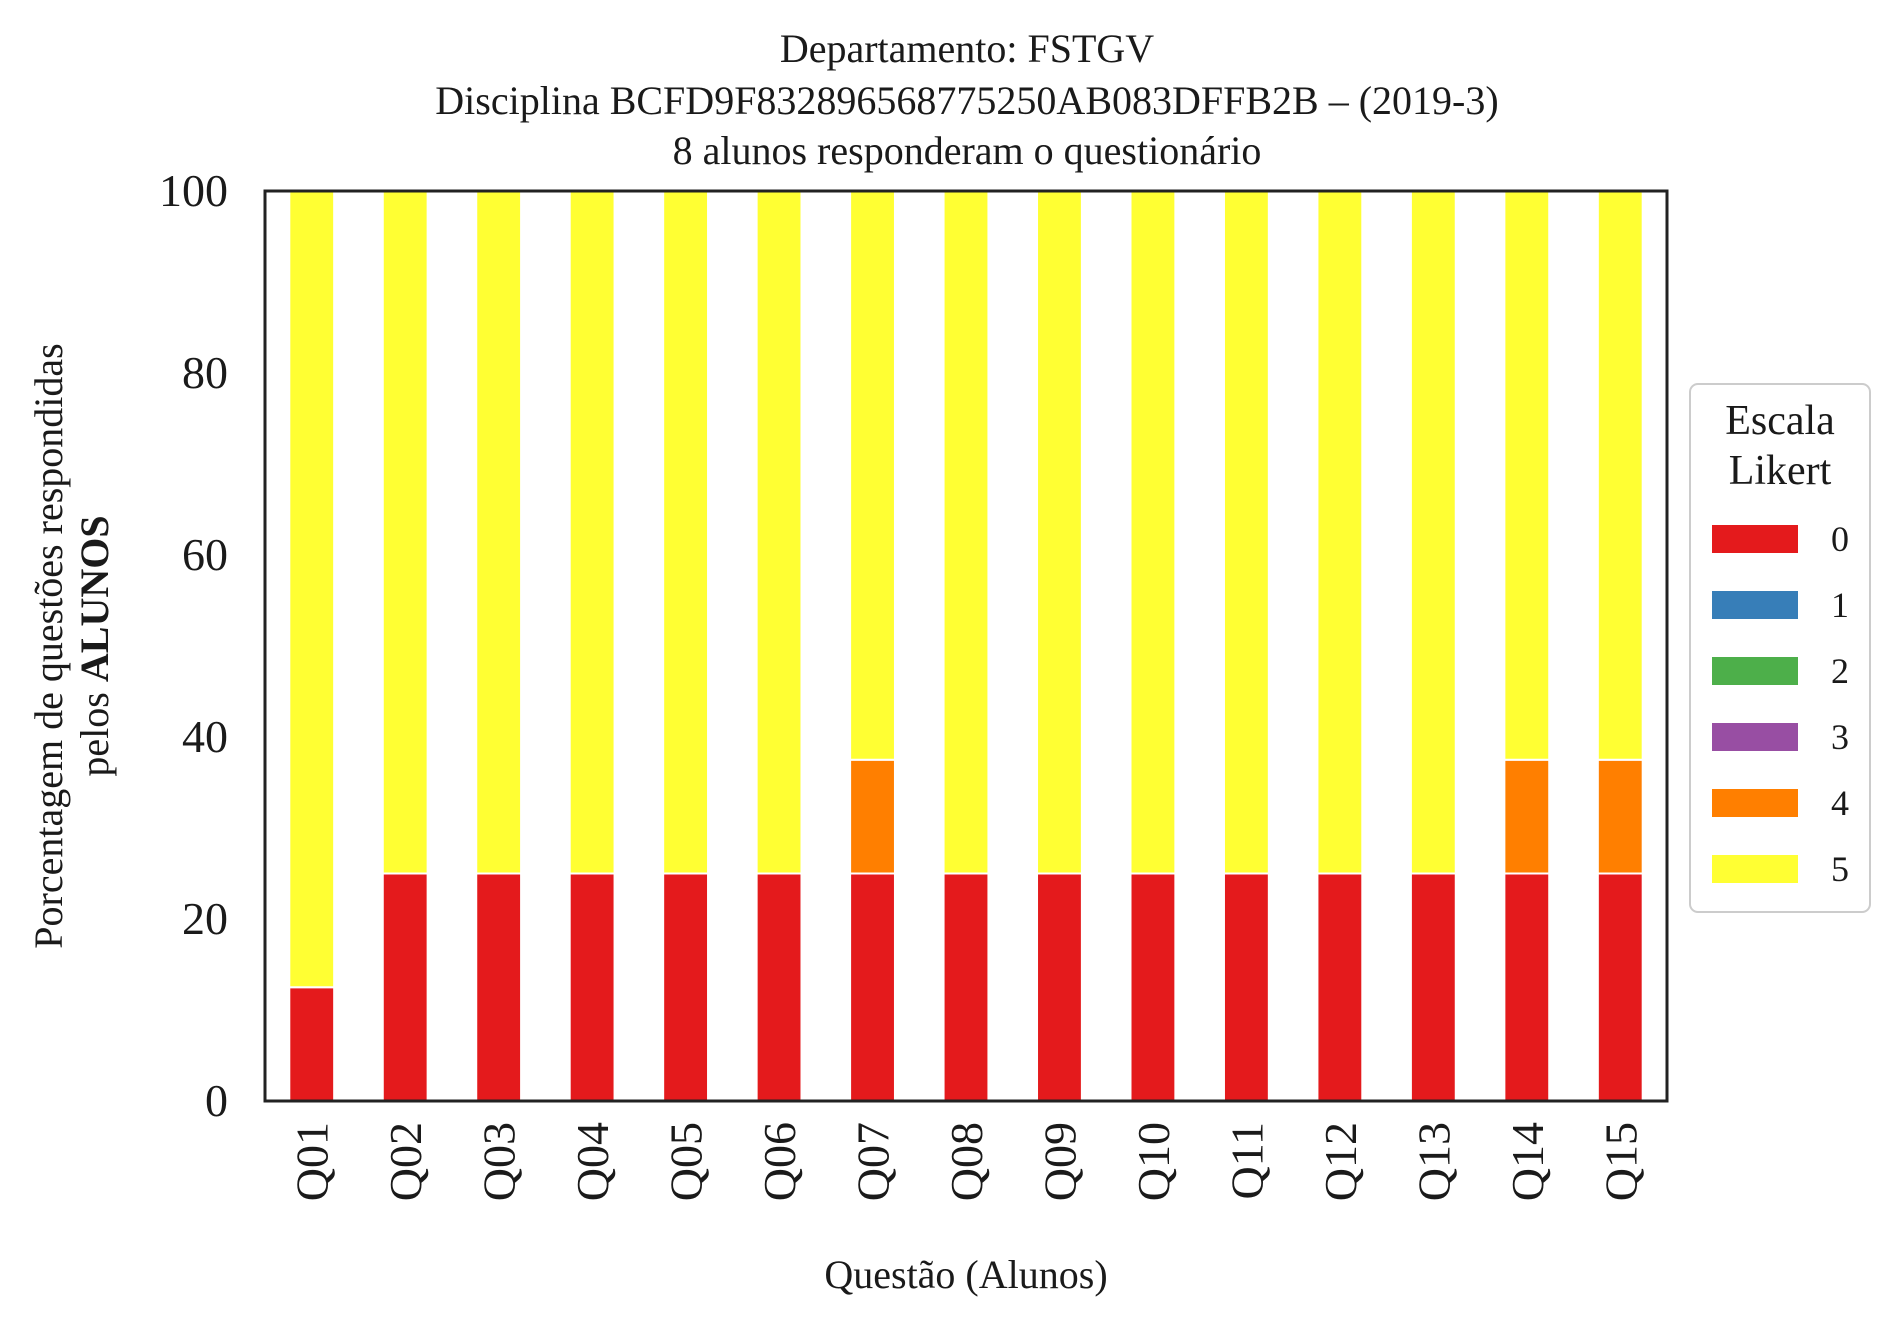 This screenshot has width=1892, height=1323. Describe the element at coordinates (967, 48) in the screenshot. I see `title-line-1: Departamento: FSTGV` at that location.